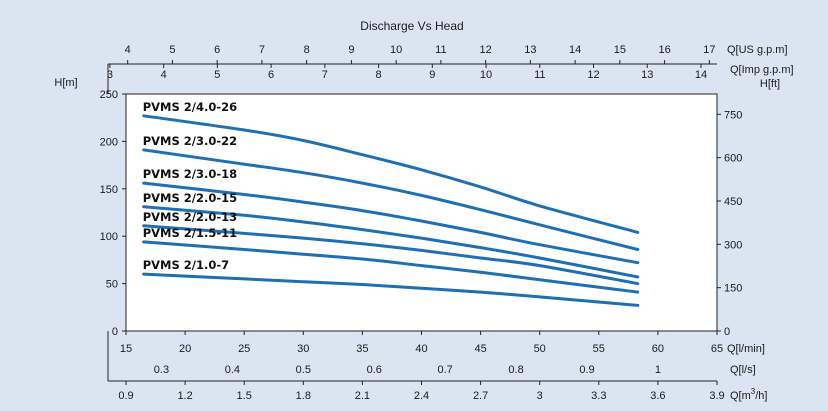  Describe the element at coordinates (540, 349) in the screenshot. I see `x-tick-label: 50` at that location.